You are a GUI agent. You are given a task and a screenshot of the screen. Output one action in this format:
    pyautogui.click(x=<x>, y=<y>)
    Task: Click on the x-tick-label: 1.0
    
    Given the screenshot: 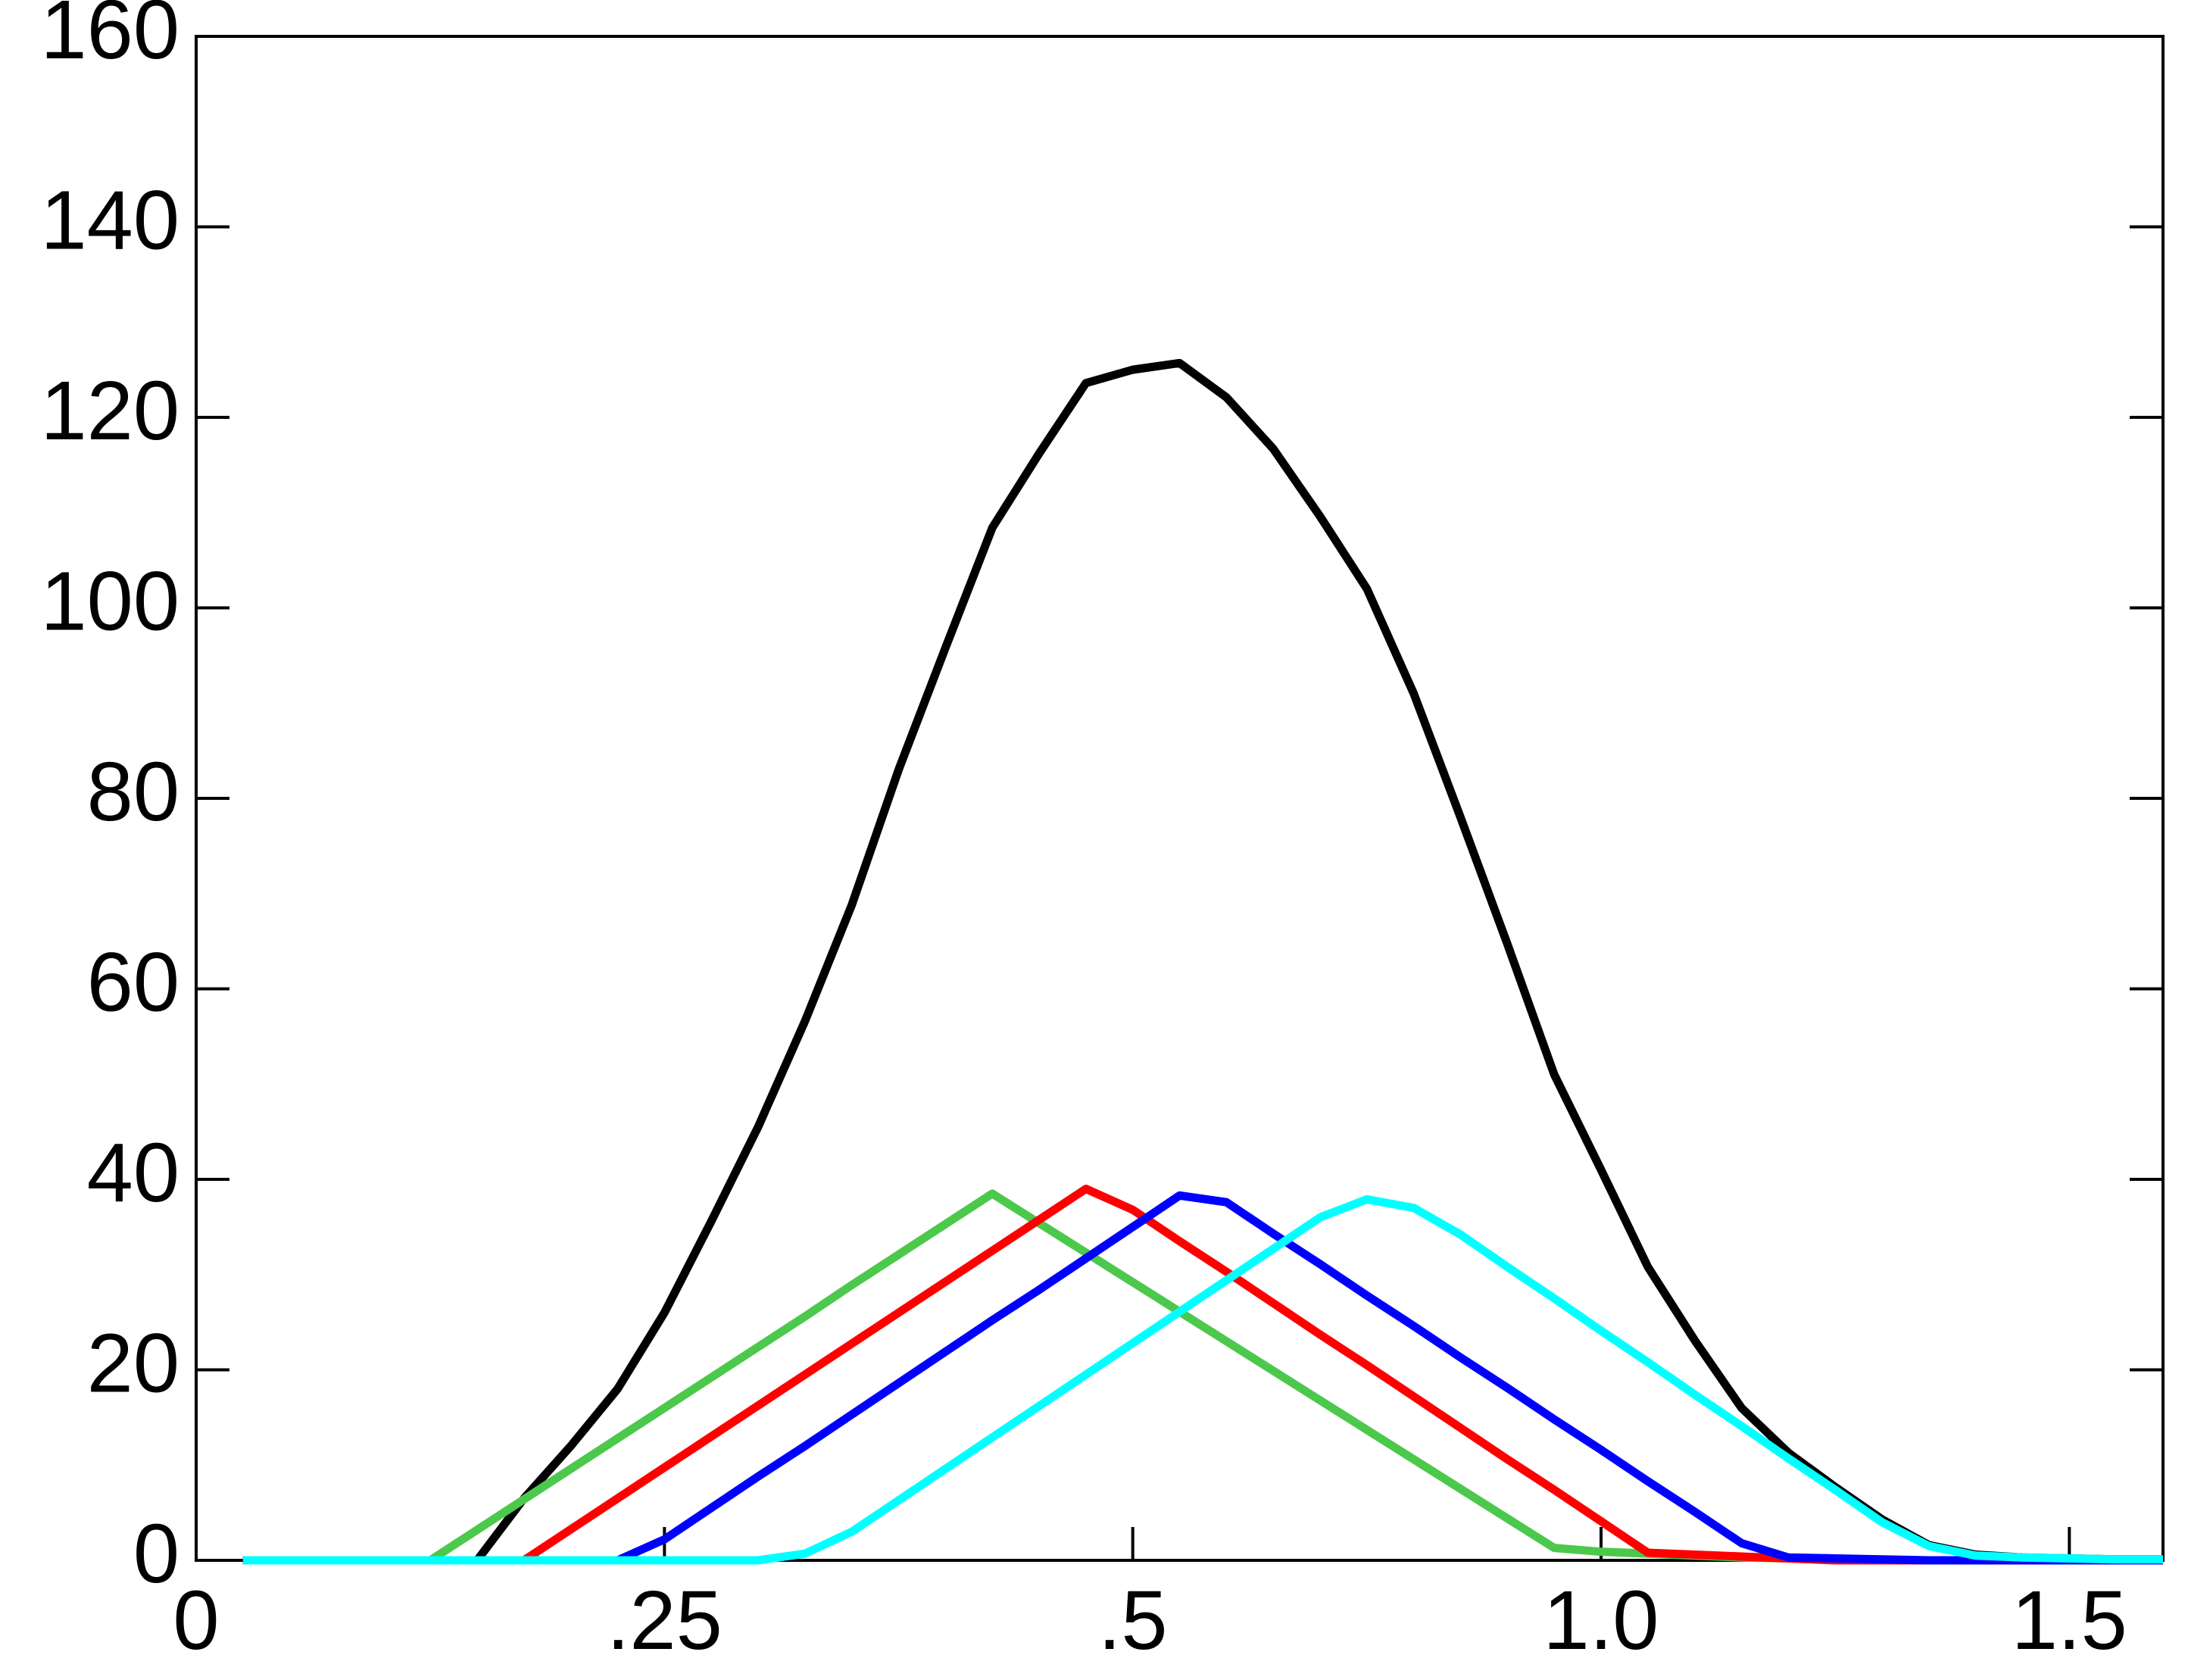 What is the action you would take?
    pyautogui.click(x=1601, y=1620)
    